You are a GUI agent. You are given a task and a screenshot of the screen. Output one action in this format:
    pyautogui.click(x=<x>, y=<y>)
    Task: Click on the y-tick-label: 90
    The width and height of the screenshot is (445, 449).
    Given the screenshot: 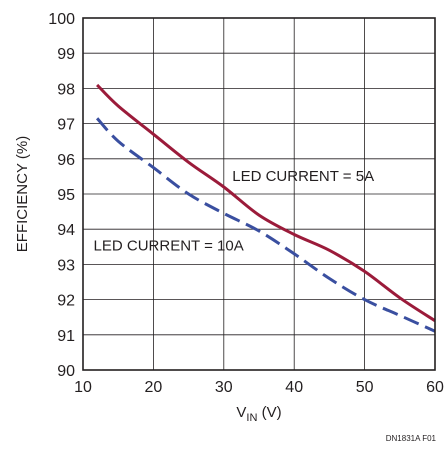 What is the action you would take?
    pyautogui.click(x=66, y=371)
    